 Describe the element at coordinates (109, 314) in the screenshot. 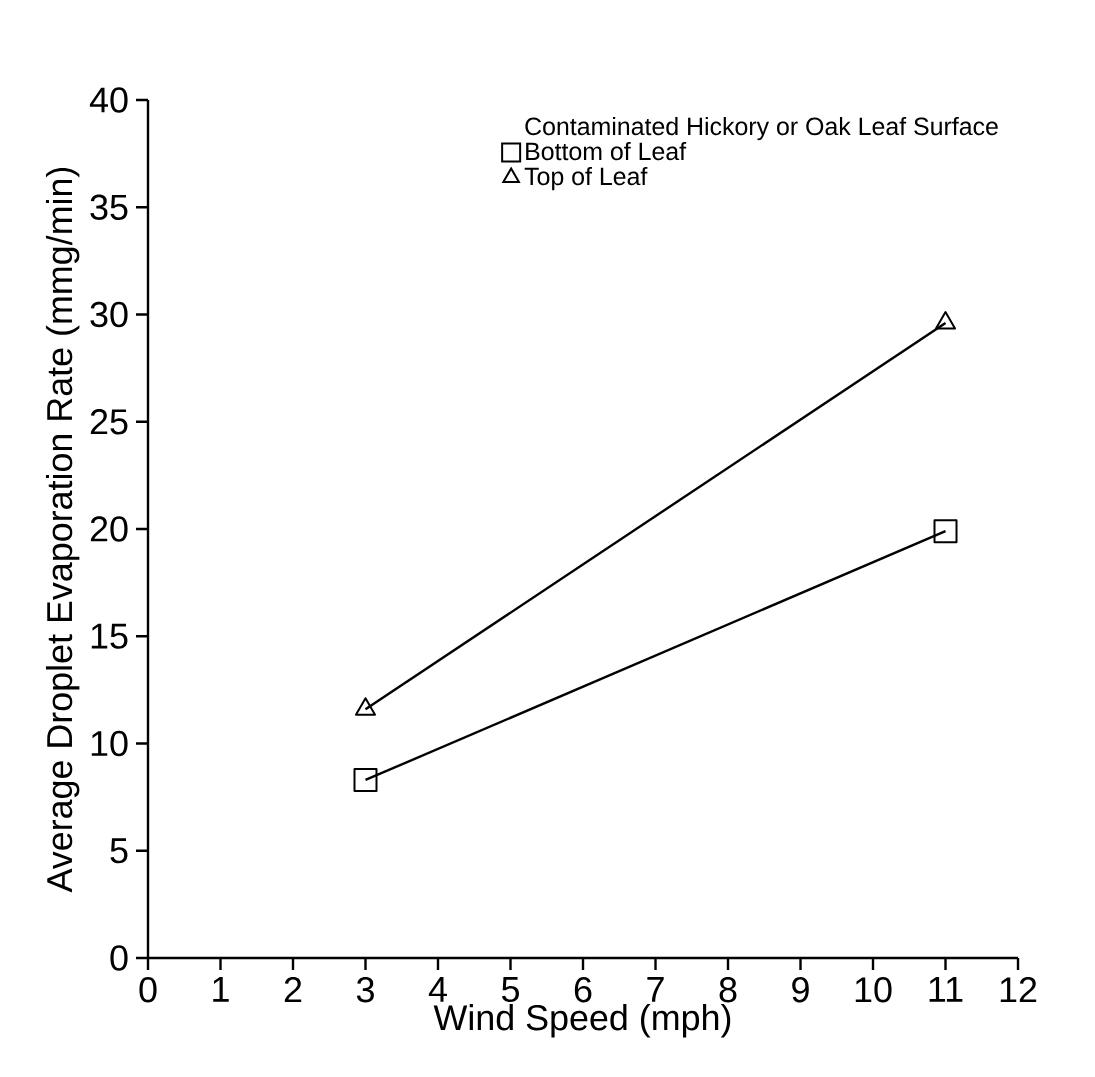

I see `y-tick-label: 30` at that location.